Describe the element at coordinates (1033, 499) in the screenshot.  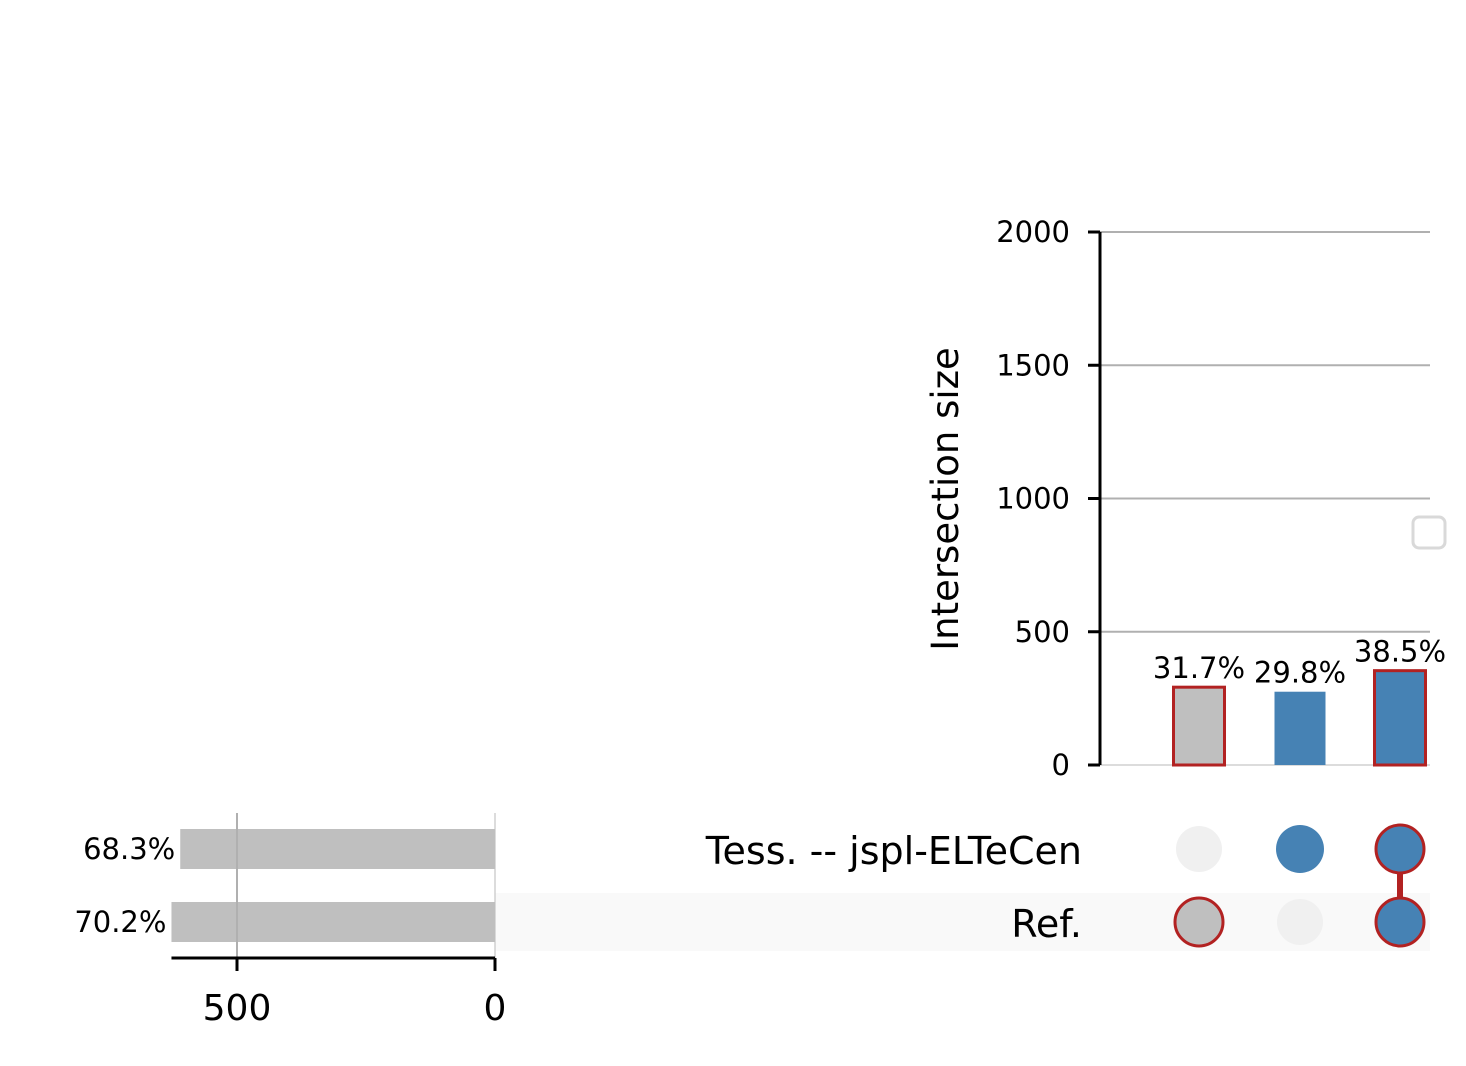
I see `y-tick-label: 1000` at that location.